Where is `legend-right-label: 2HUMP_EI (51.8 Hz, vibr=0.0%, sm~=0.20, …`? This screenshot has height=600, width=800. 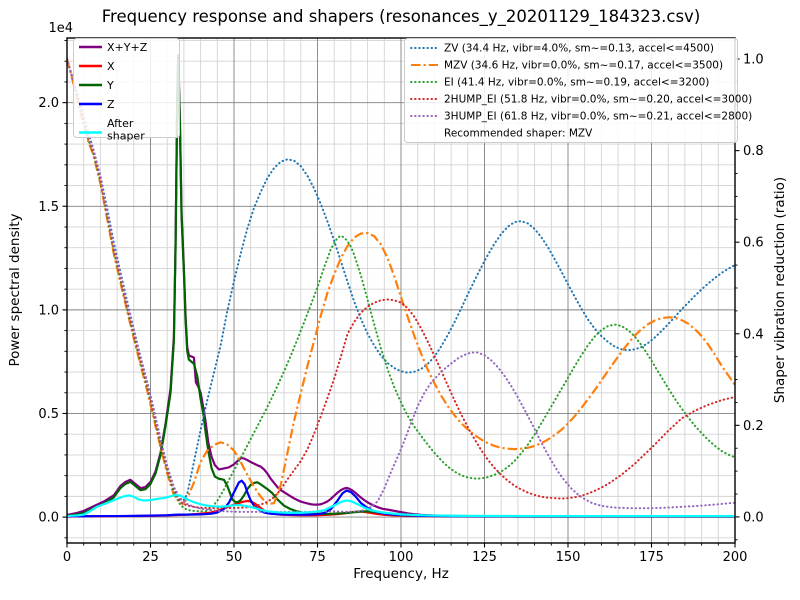 legend-right-label: 2HUMP_EI (51.8 Hz, vibr=0.0%, sm~=0.20, … is located at coordinates (598, 100).